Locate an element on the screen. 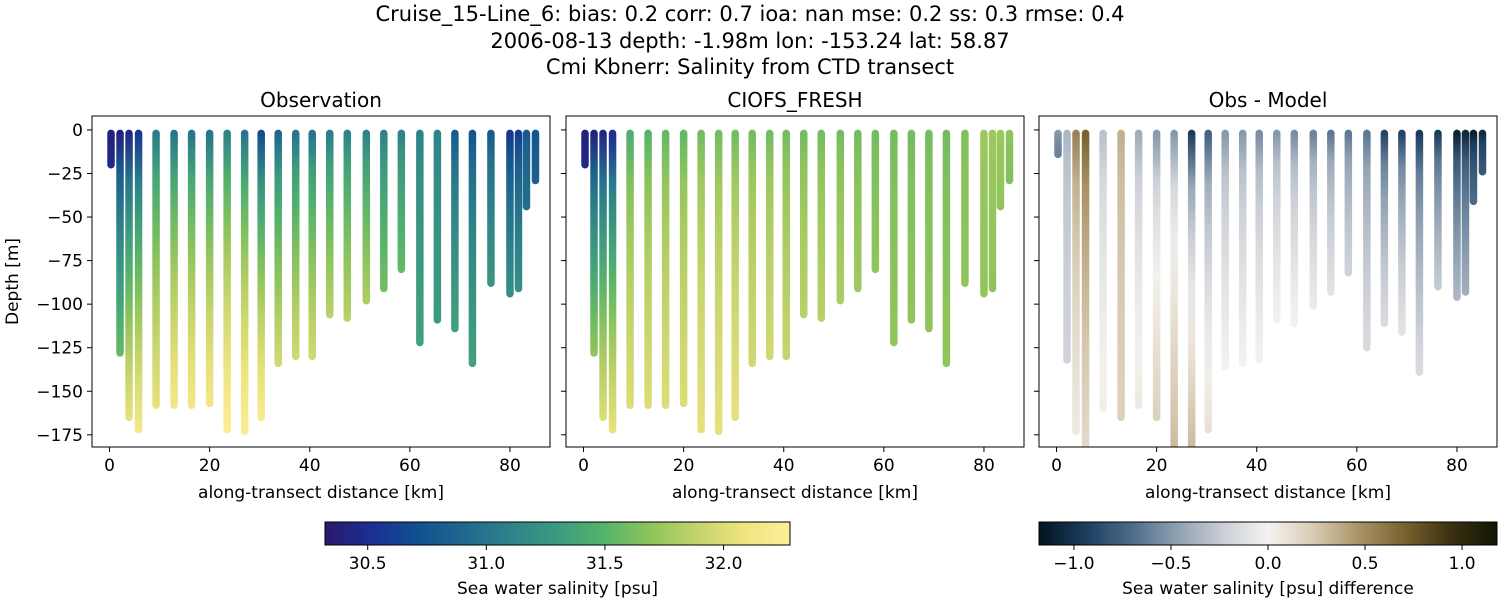  panel-title: Obs - Model is located at coordinates (1268, 100).